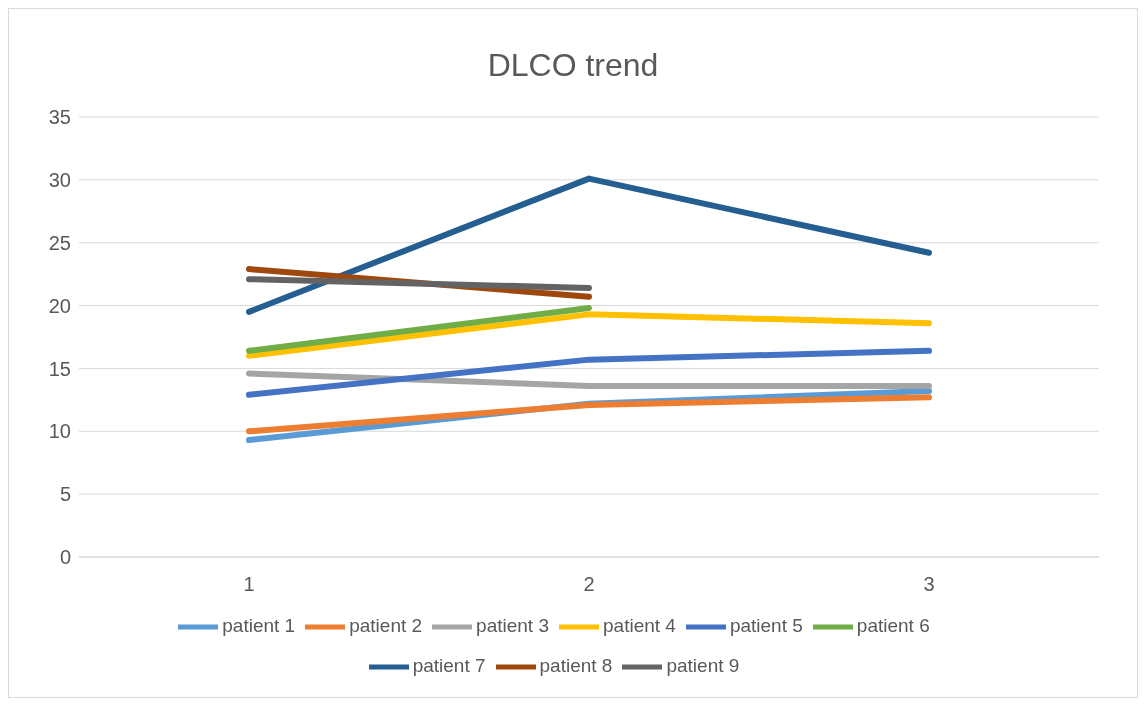 The width and height of the screenshot is (1146, 706). I want to click on y-tick-label: 5, so click(65, 494).